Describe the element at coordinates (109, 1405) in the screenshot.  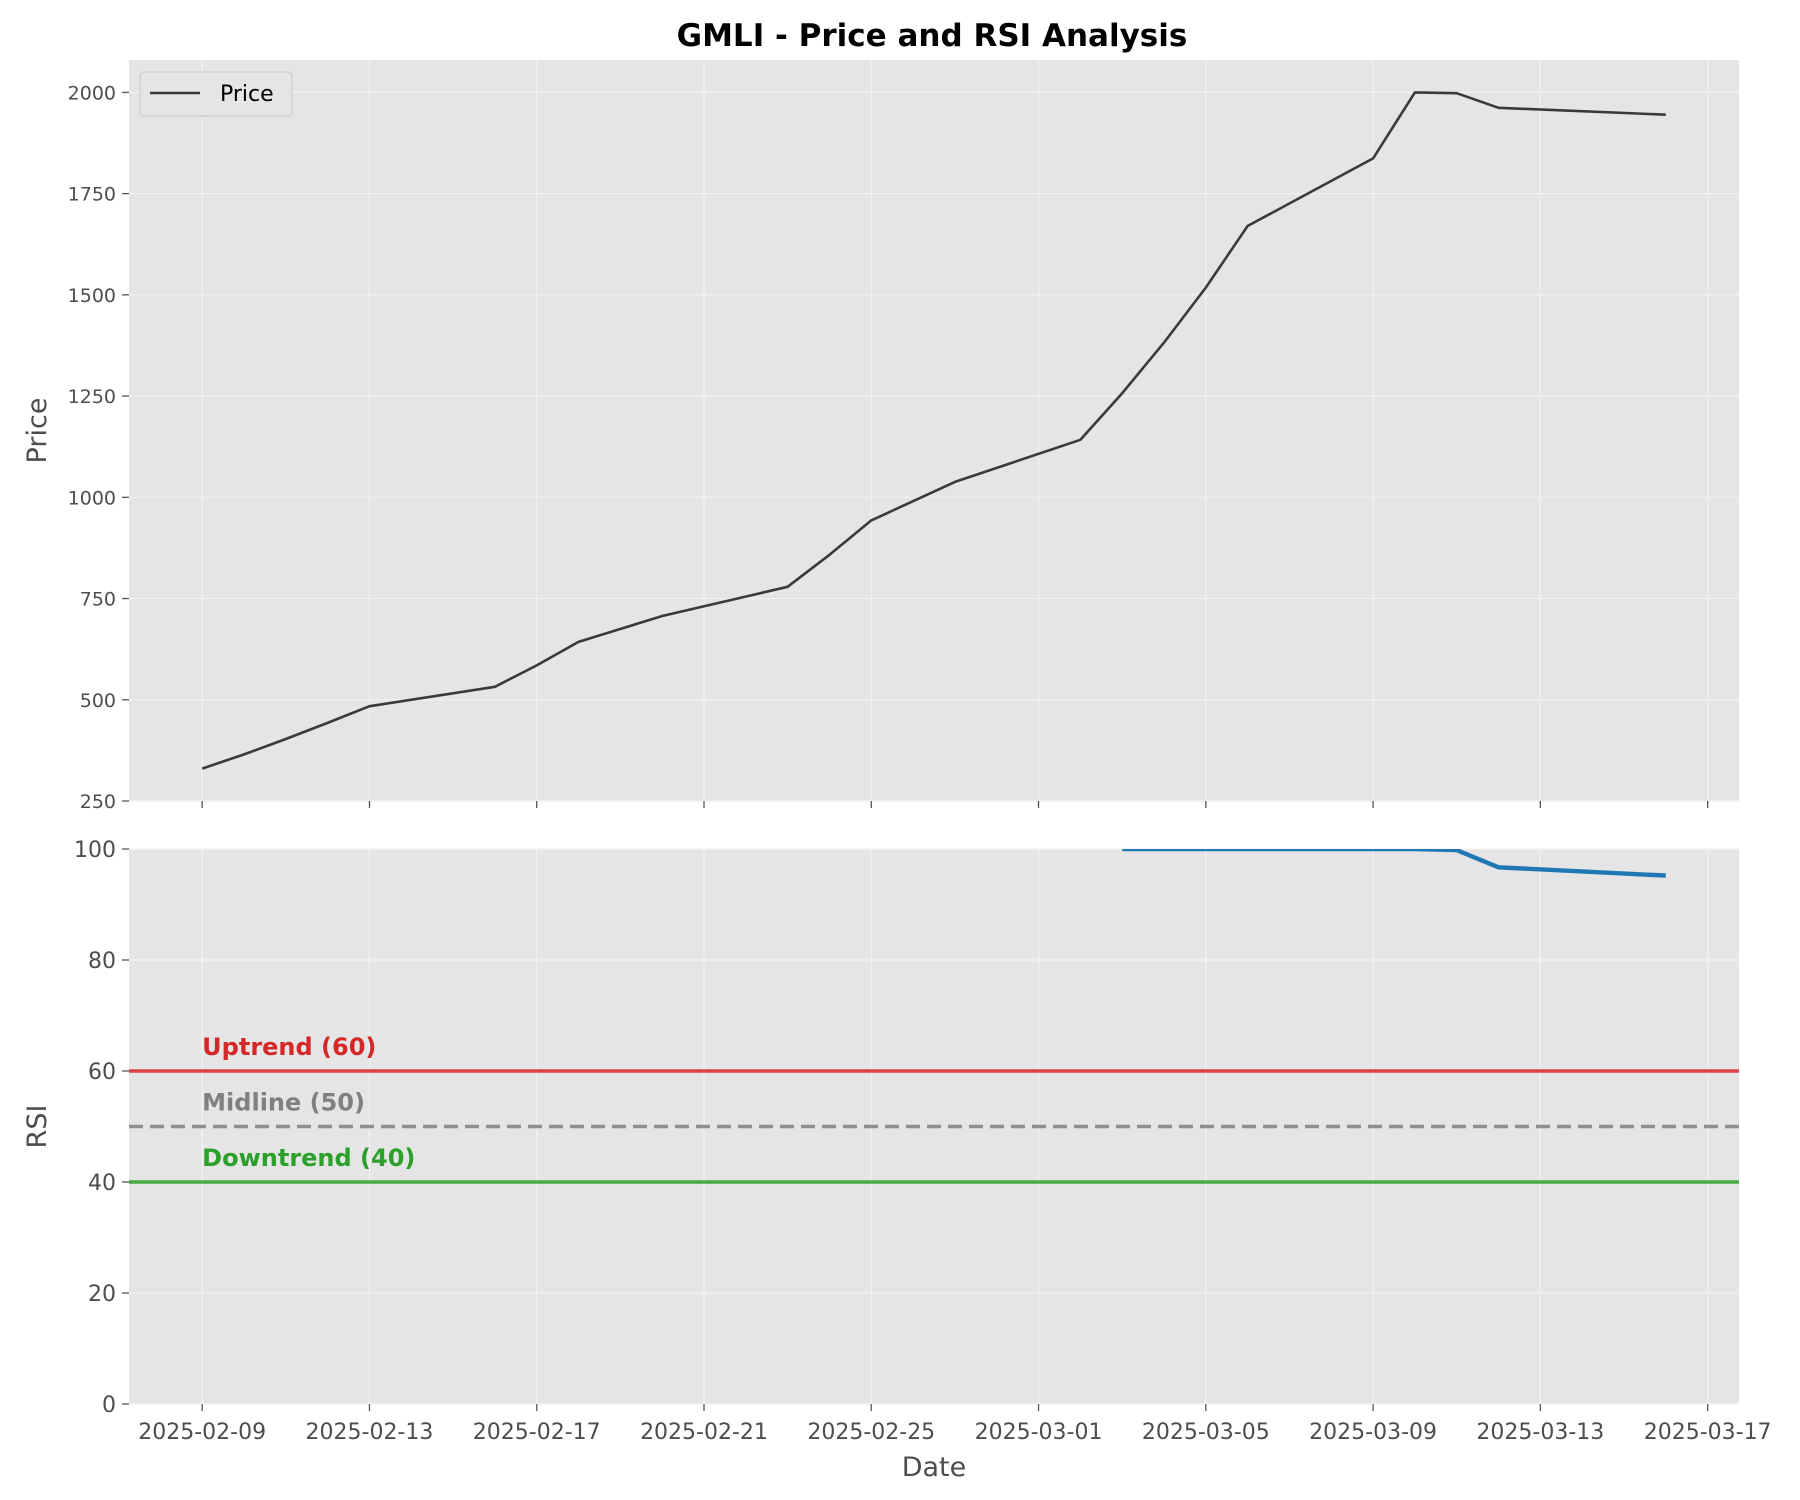
I see `rsi-y-tick-label: 0` at that location.